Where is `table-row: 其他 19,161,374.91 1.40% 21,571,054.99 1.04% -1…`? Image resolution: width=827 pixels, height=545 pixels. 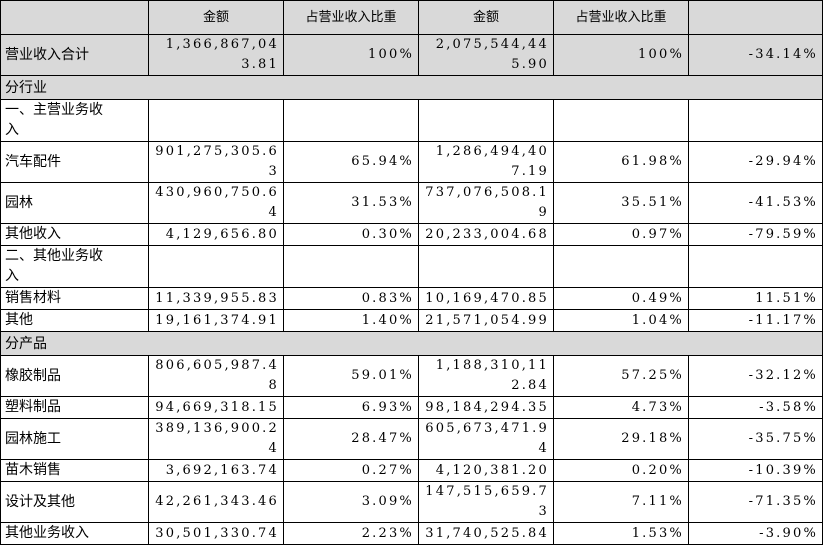
table-row: 其他 19,161,374.91 1.40% 21,571,054.99 1.04% -1… is located at coordinates (411, 320).